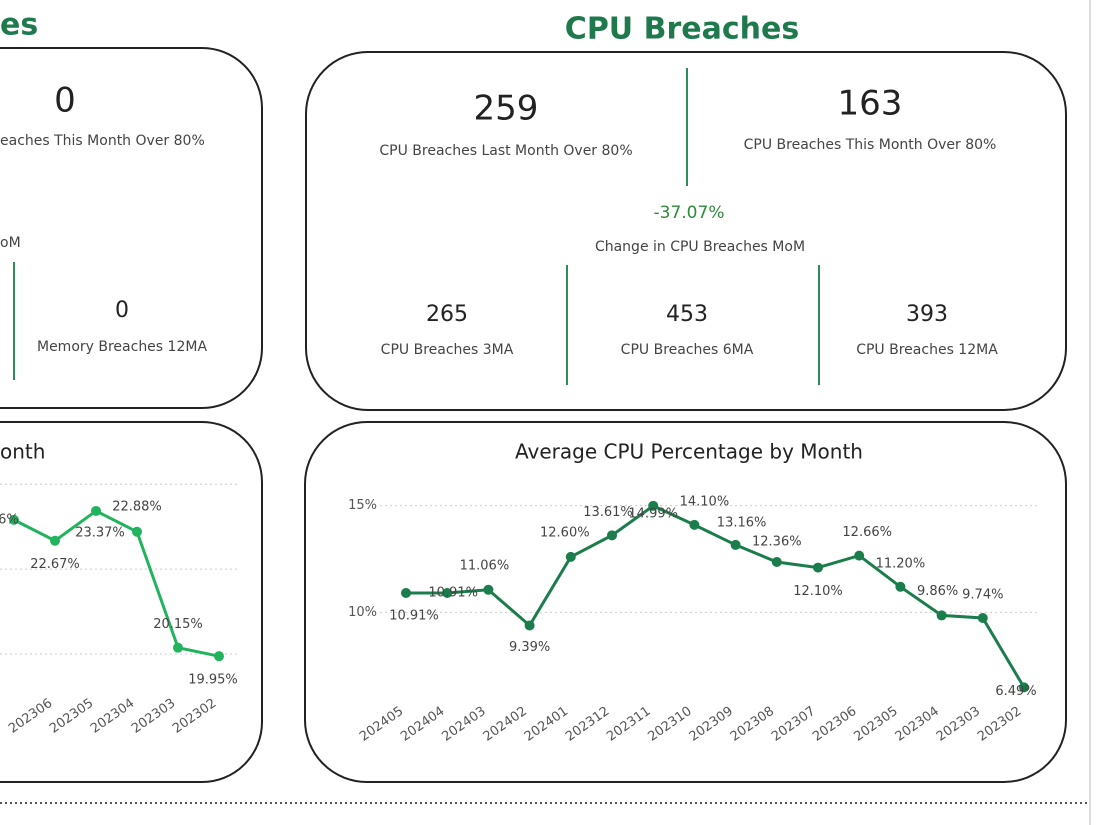 The height and width of the screenshot is (825, 1100). What do you see at coordinates (100, 532) in the screenshot?
I see `data-label: 23.37%` at bounding box center [100, 532].